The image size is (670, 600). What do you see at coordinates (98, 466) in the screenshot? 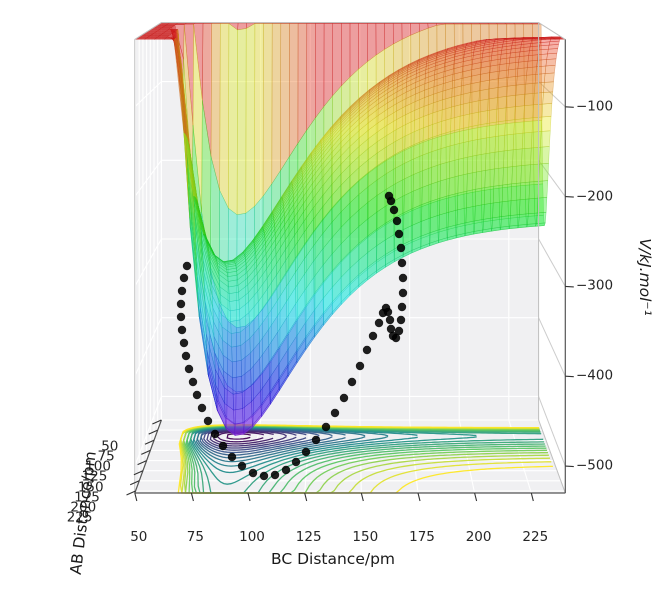
I see `y-tick-label: 100` at bounding box center [98, 466].